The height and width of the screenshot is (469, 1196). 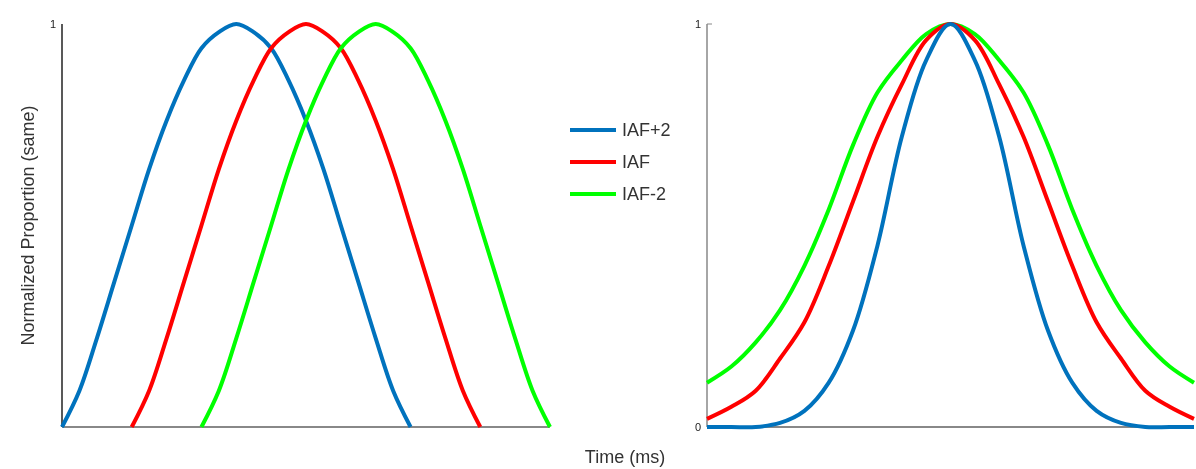 What do you see at coordinates (697, 426) in the screenshot?
I see `y-tick-label: 0` at bounding box center [697, 426].